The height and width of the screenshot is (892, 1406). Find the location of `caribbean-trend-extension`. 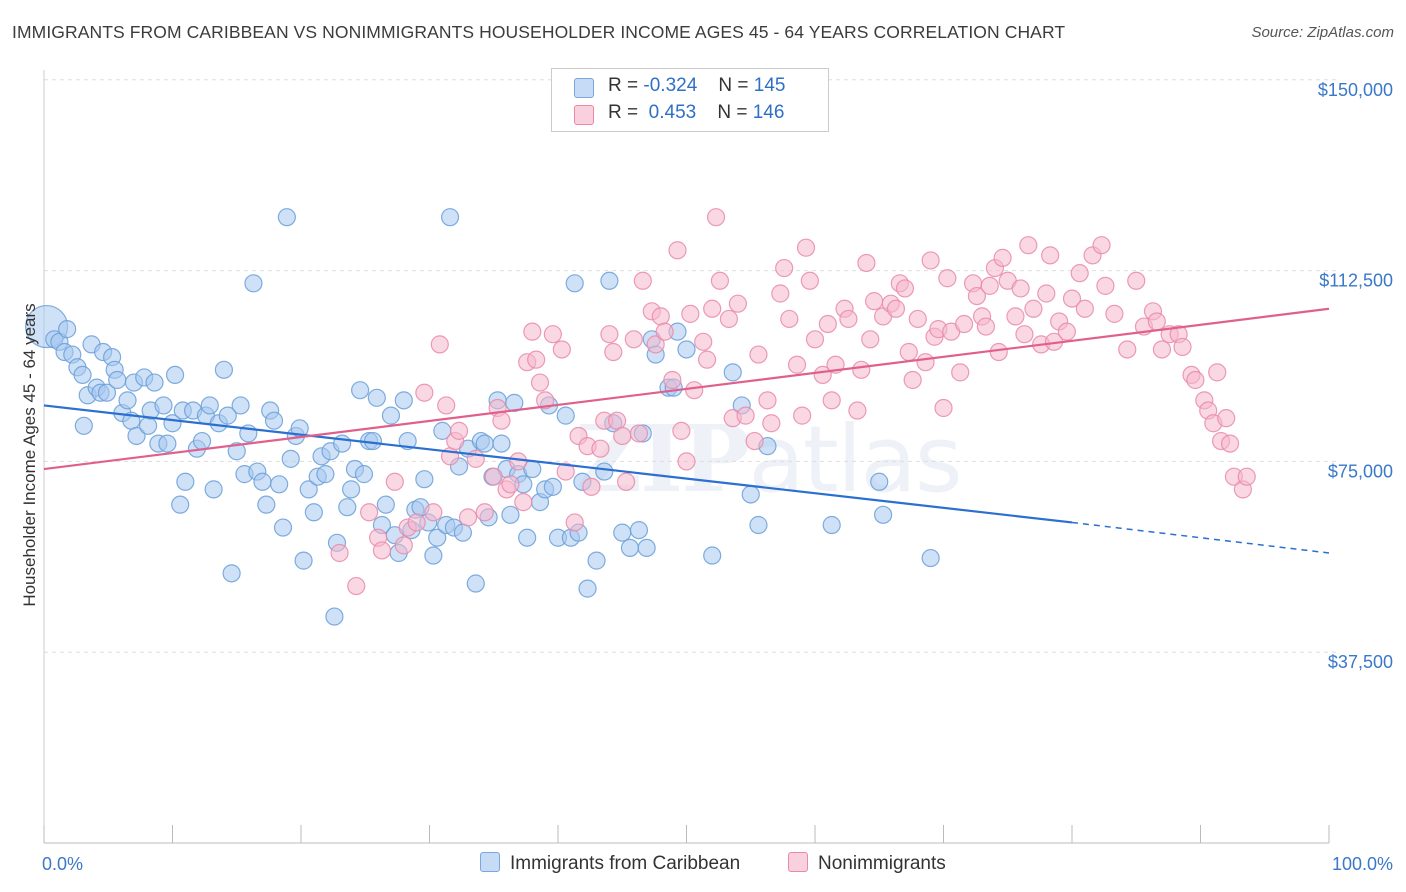

caribbean-trend-extension is located at coordinates (1200, 537).